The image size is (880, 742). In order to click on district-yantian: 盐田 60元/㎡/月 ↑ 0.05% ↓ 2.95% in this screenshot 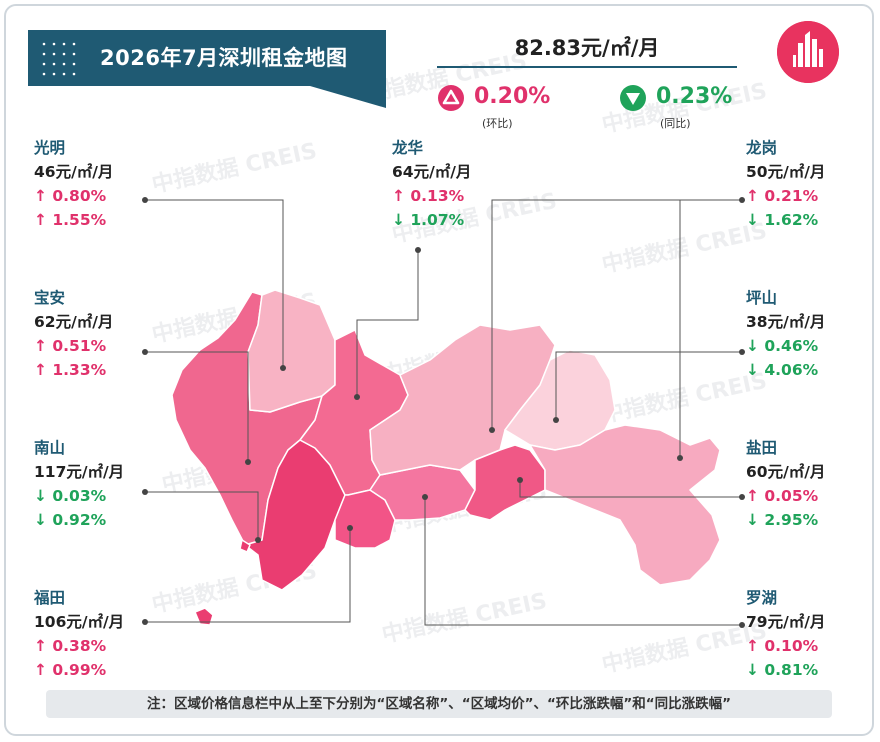, I will do `click(785, 484)`.